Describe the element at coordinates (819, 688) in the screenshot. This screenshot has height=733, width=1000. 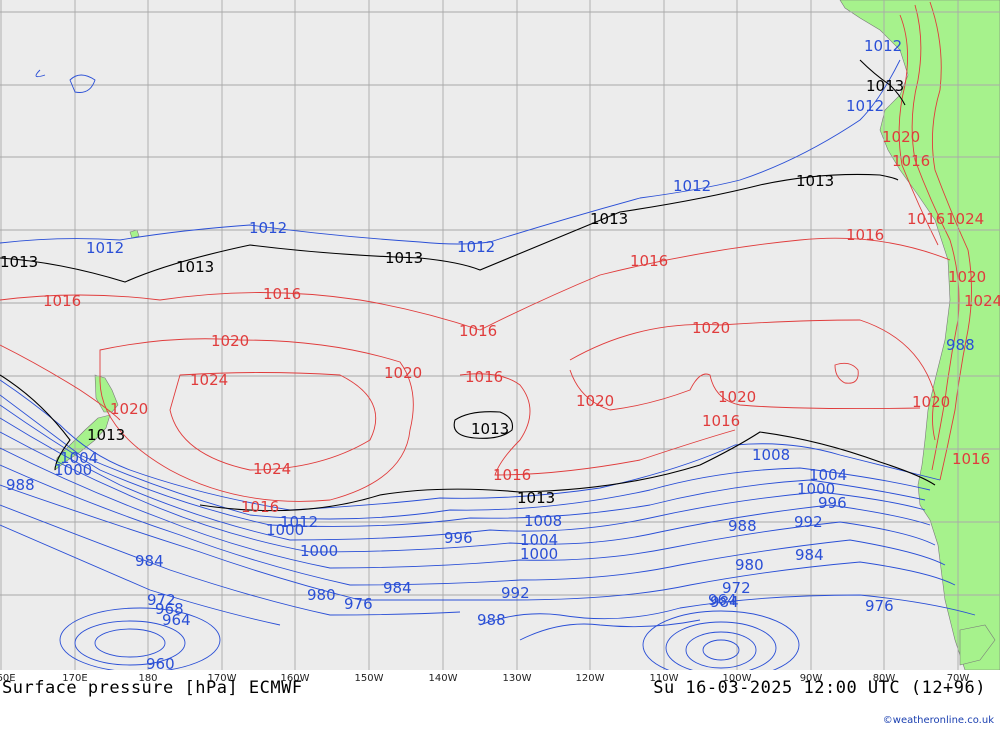
I see `forecast-datetime: Su 16-03-2025 12:00 UTC (12+96)` at that location.